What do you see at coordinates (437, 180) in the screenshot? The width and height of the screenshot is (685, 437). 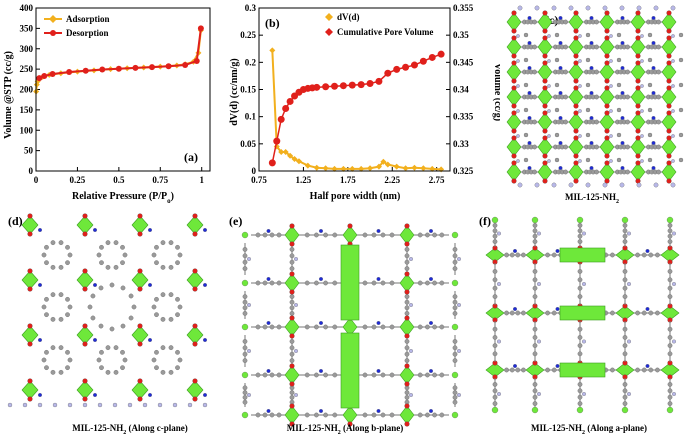 I see `x-tick-label: 2.75` at bounding box center [437, 180].